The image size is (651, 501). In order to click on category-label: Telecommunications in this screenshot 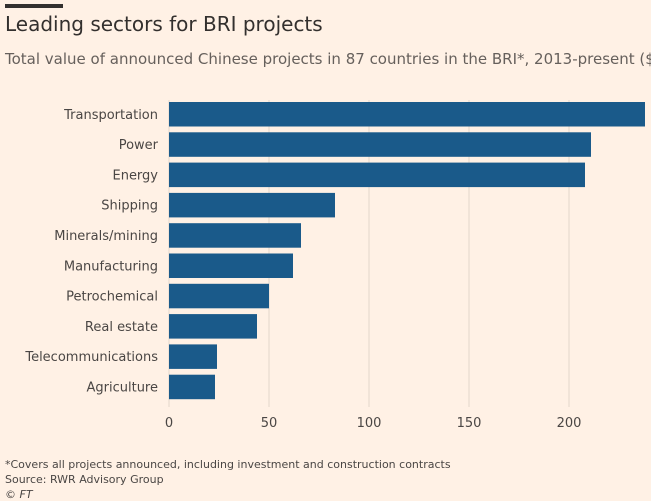, I will do `click(91, 357)`.